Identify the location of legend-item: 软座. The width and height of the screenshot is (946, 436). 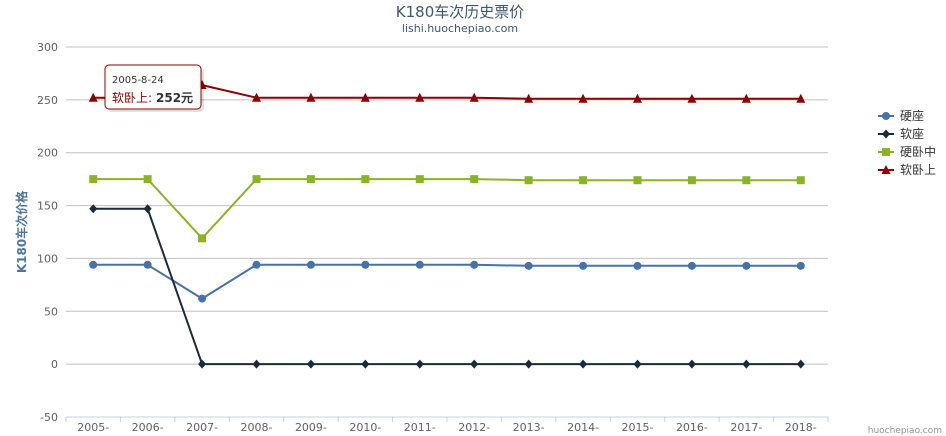
(901, 133).